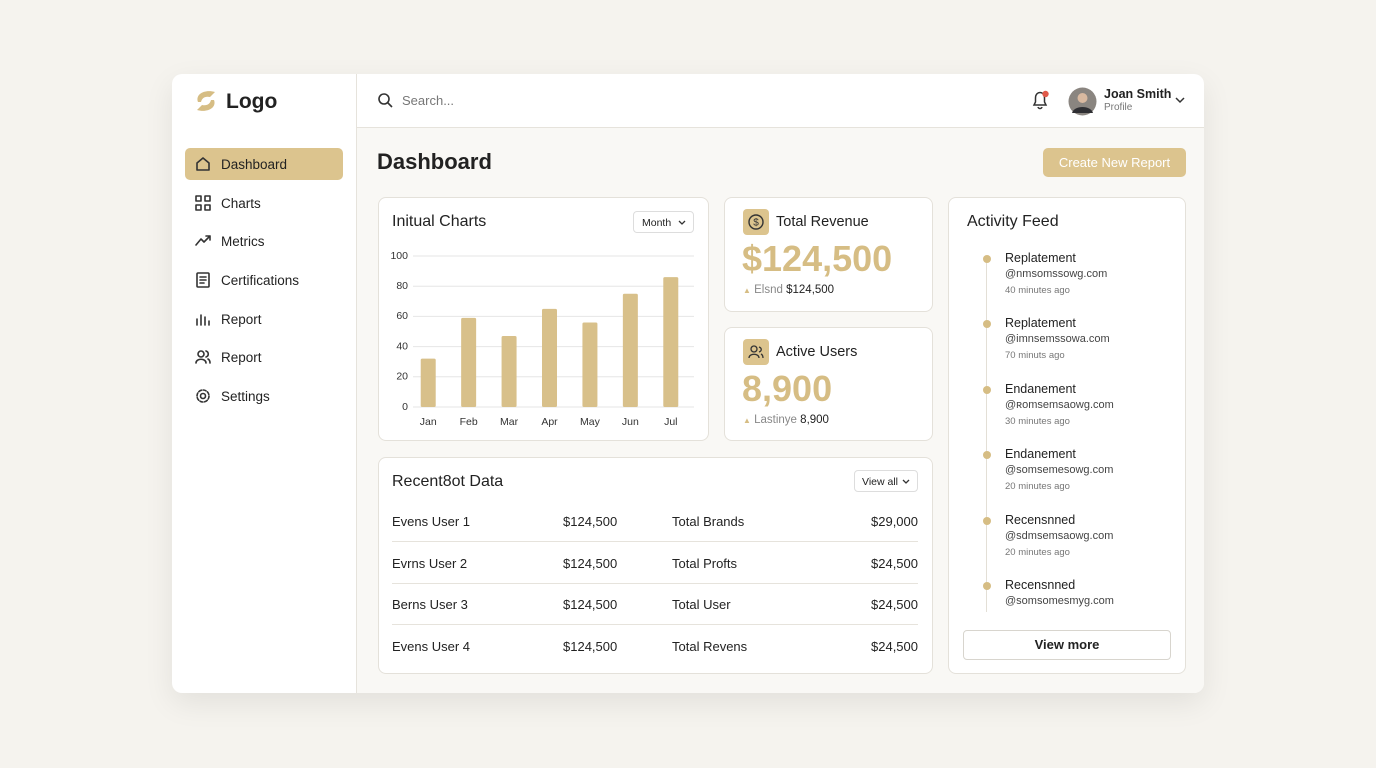 This screenshot has height=768, width=1376. Describe the element at coordinates (509, 422) in the screenshot. I see `x-tick-label: Mar` at that location.